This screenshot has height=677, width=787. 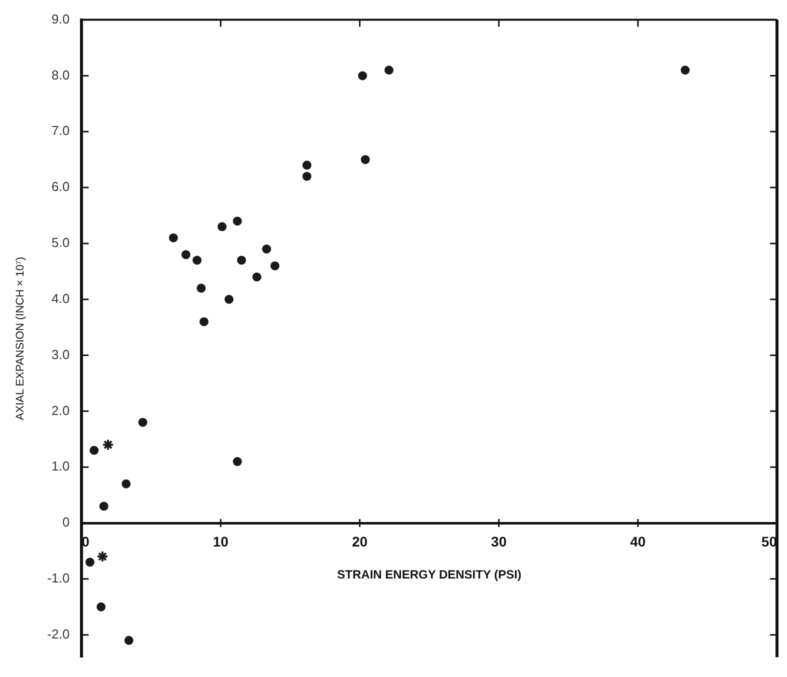 I want to click on y-tick-label: 6.0, so click(x=61, y=186).